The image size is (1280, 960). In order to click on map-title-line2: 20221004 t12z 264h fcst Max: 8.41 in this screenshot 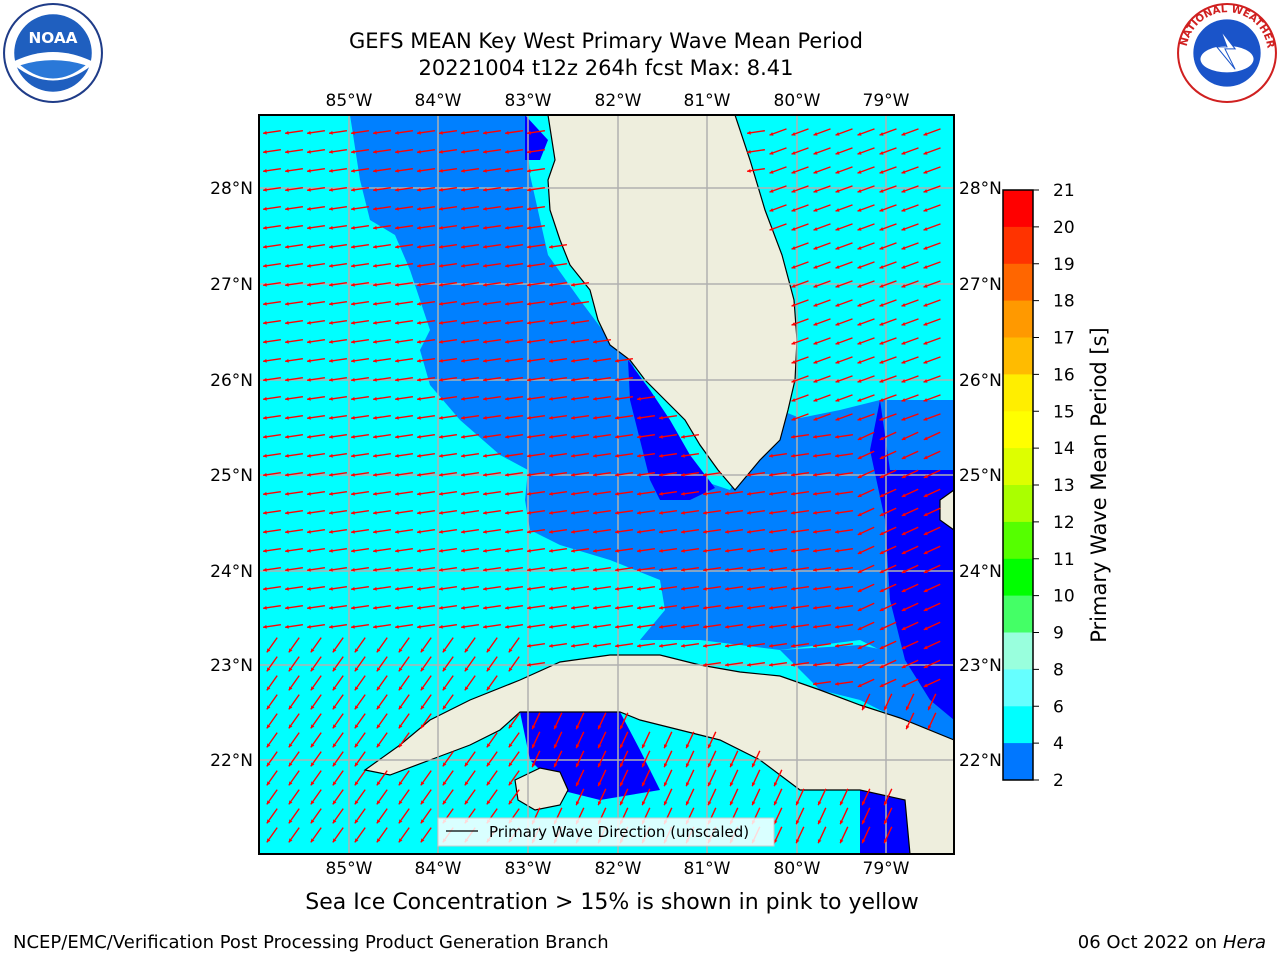, I will do `click(606, 68)`.